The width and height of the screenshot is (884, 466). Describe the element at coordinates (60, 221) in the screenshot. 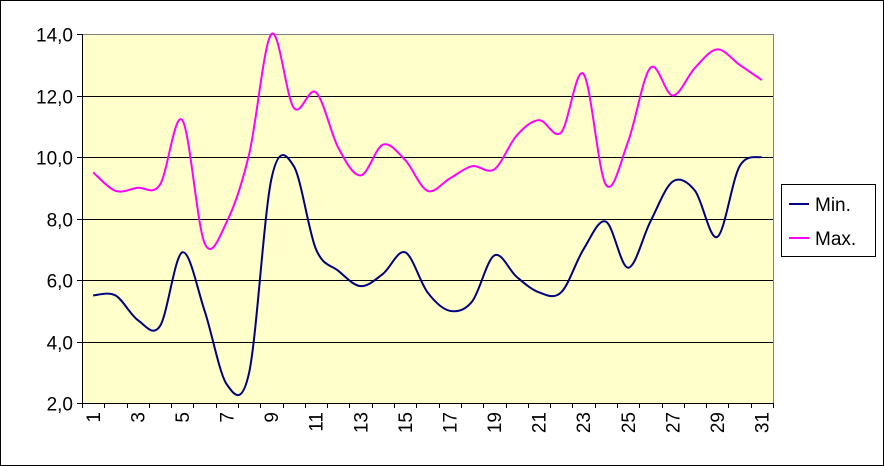

I see `y-tick-label: 8,0` at that location.